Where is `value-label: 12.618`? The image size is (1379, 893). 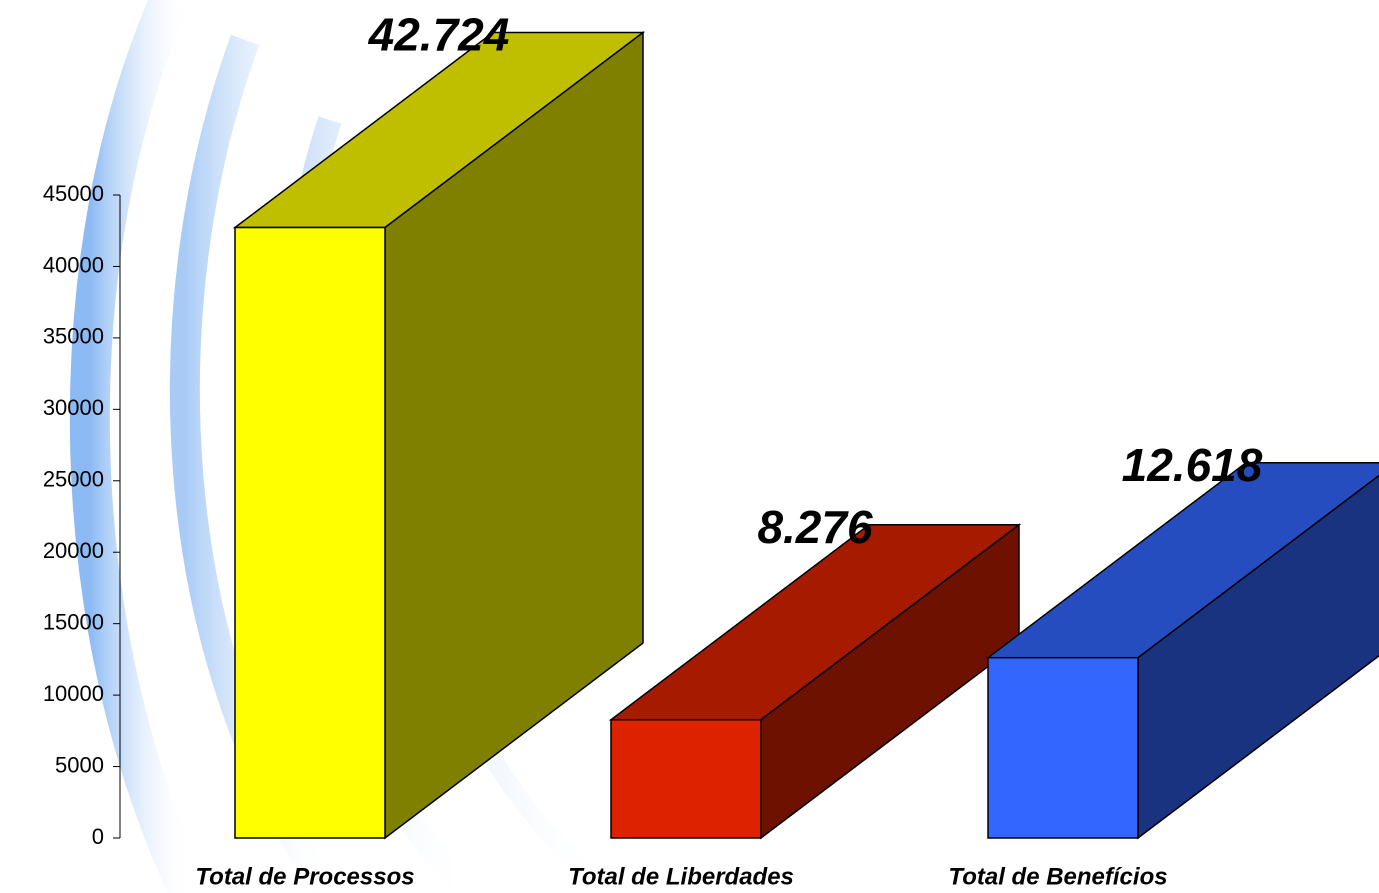 value-label: 12.618 is located at coordinates (1192, 465).